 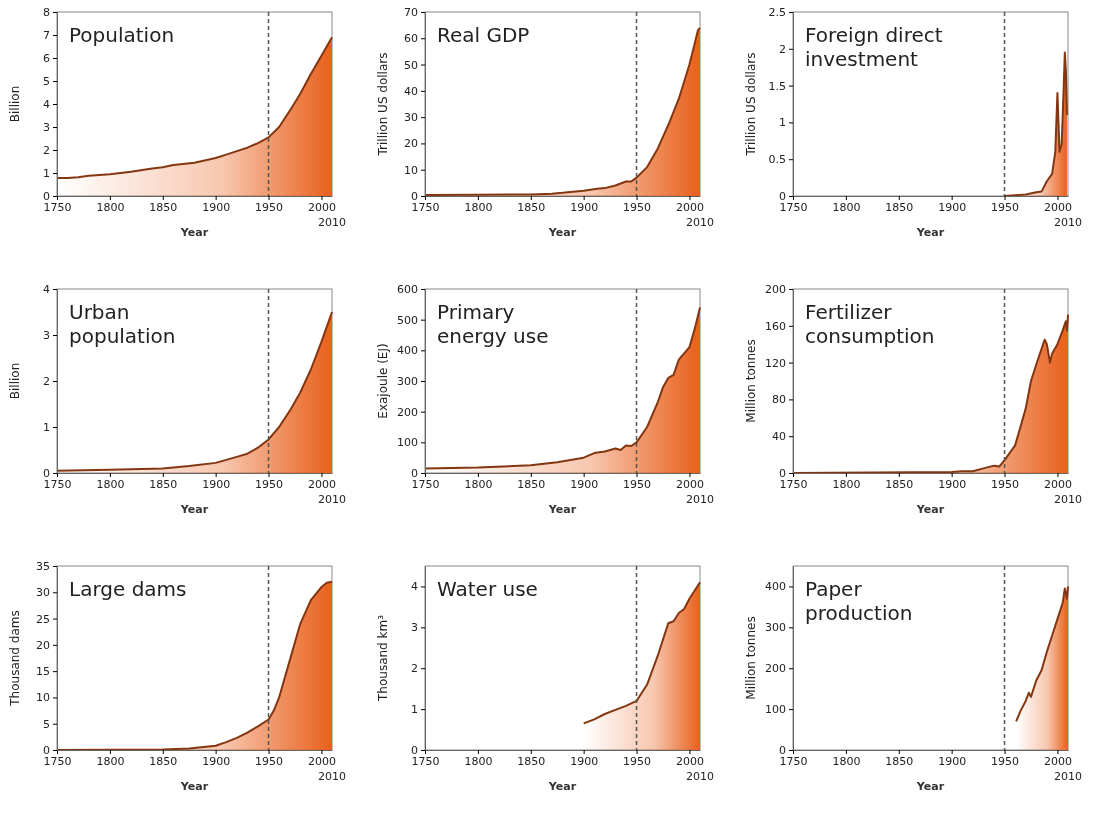 I want to click on y-tick-label: 2.5, so click(x=777, y=13).